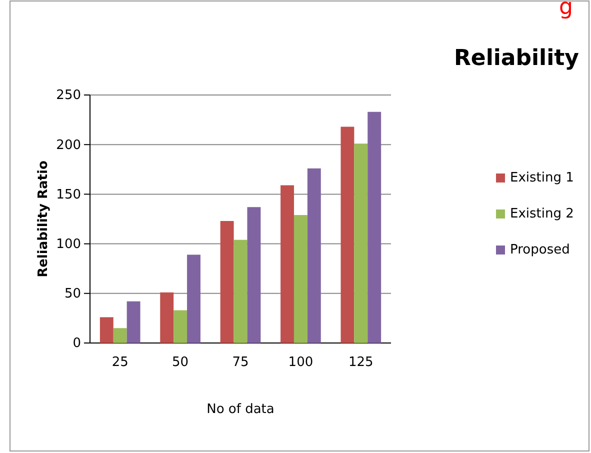 The width and height of the screenshot is (591, 453). Describe the element at coordinates (68, 194) in the screenshot. I see `y-tick-label: 150` at that location.